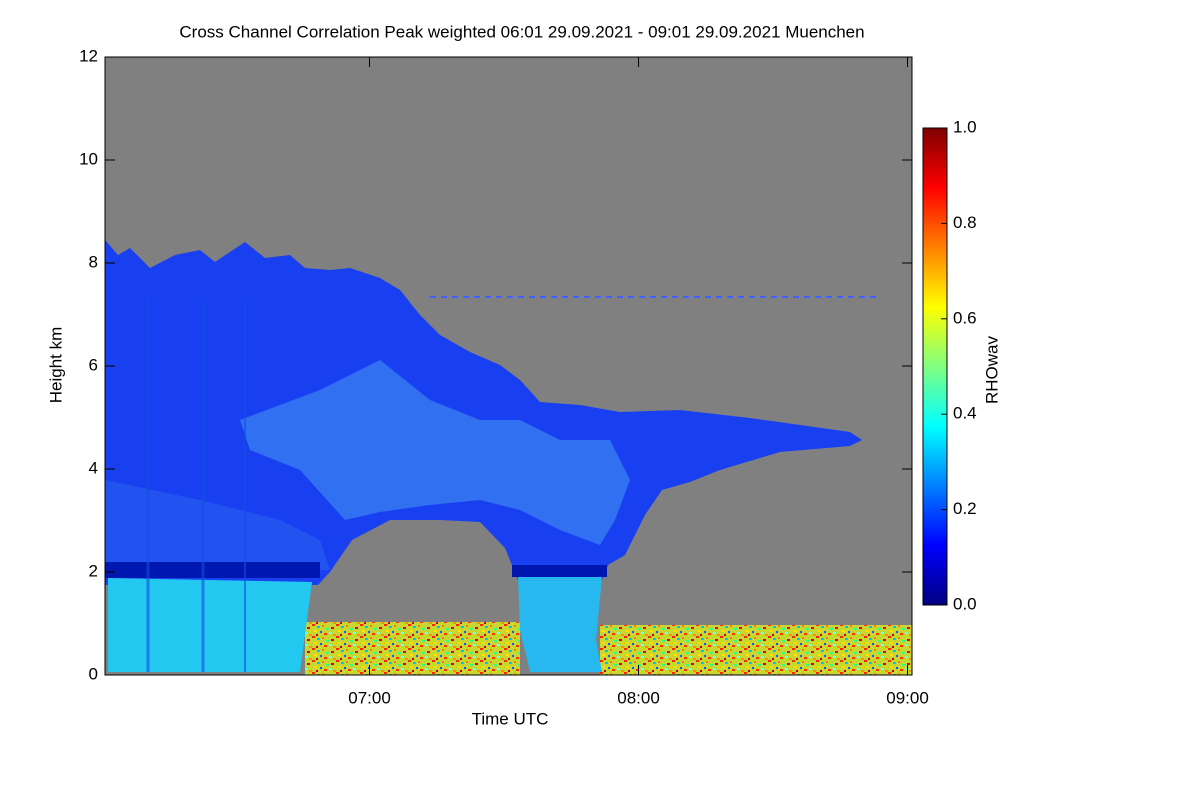 The height and width of the screenshot is (805, 1200). Describe the element at coordinates (991, 369) in the screenshot. I see `colorbar-label: RHOwav` at that location.